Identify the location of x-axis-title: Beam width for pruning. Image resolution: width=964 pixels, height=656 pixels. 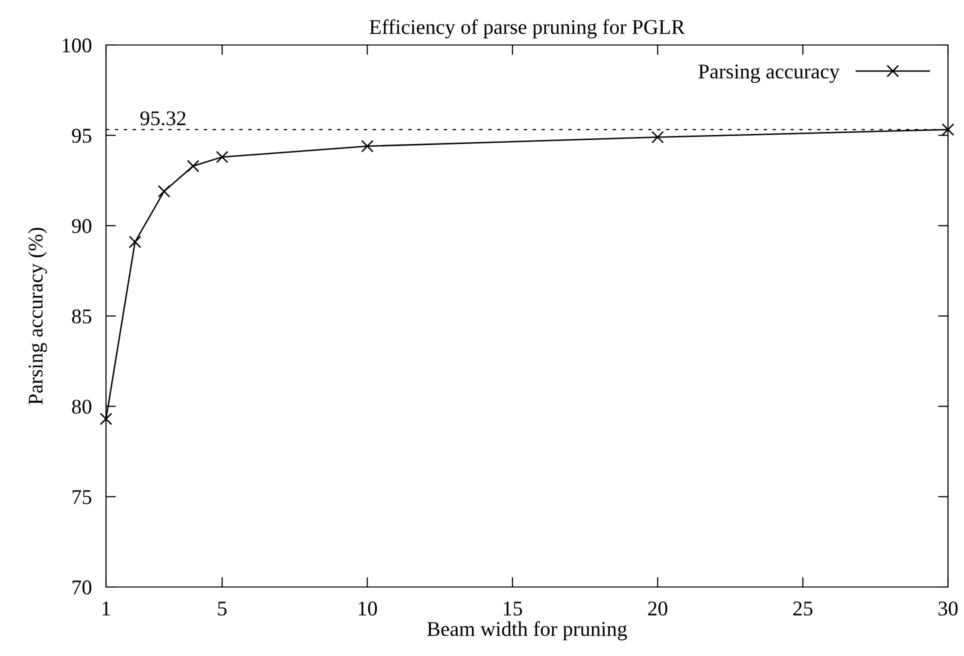
(527, 630).